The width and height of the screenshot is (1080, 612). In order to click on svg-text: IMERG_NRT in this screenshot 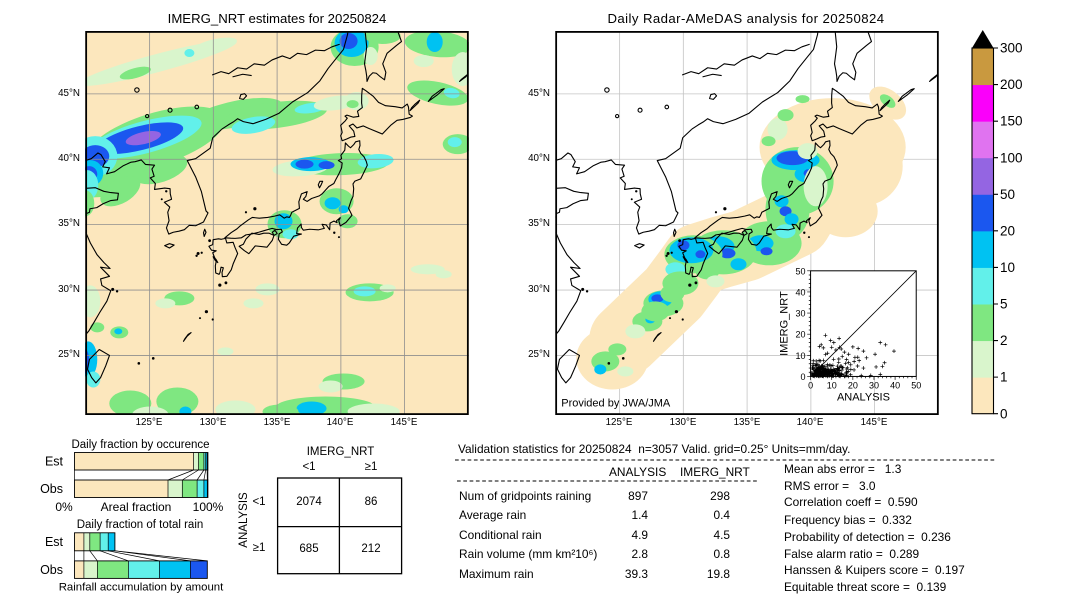, I will do `click(785, 323)`.